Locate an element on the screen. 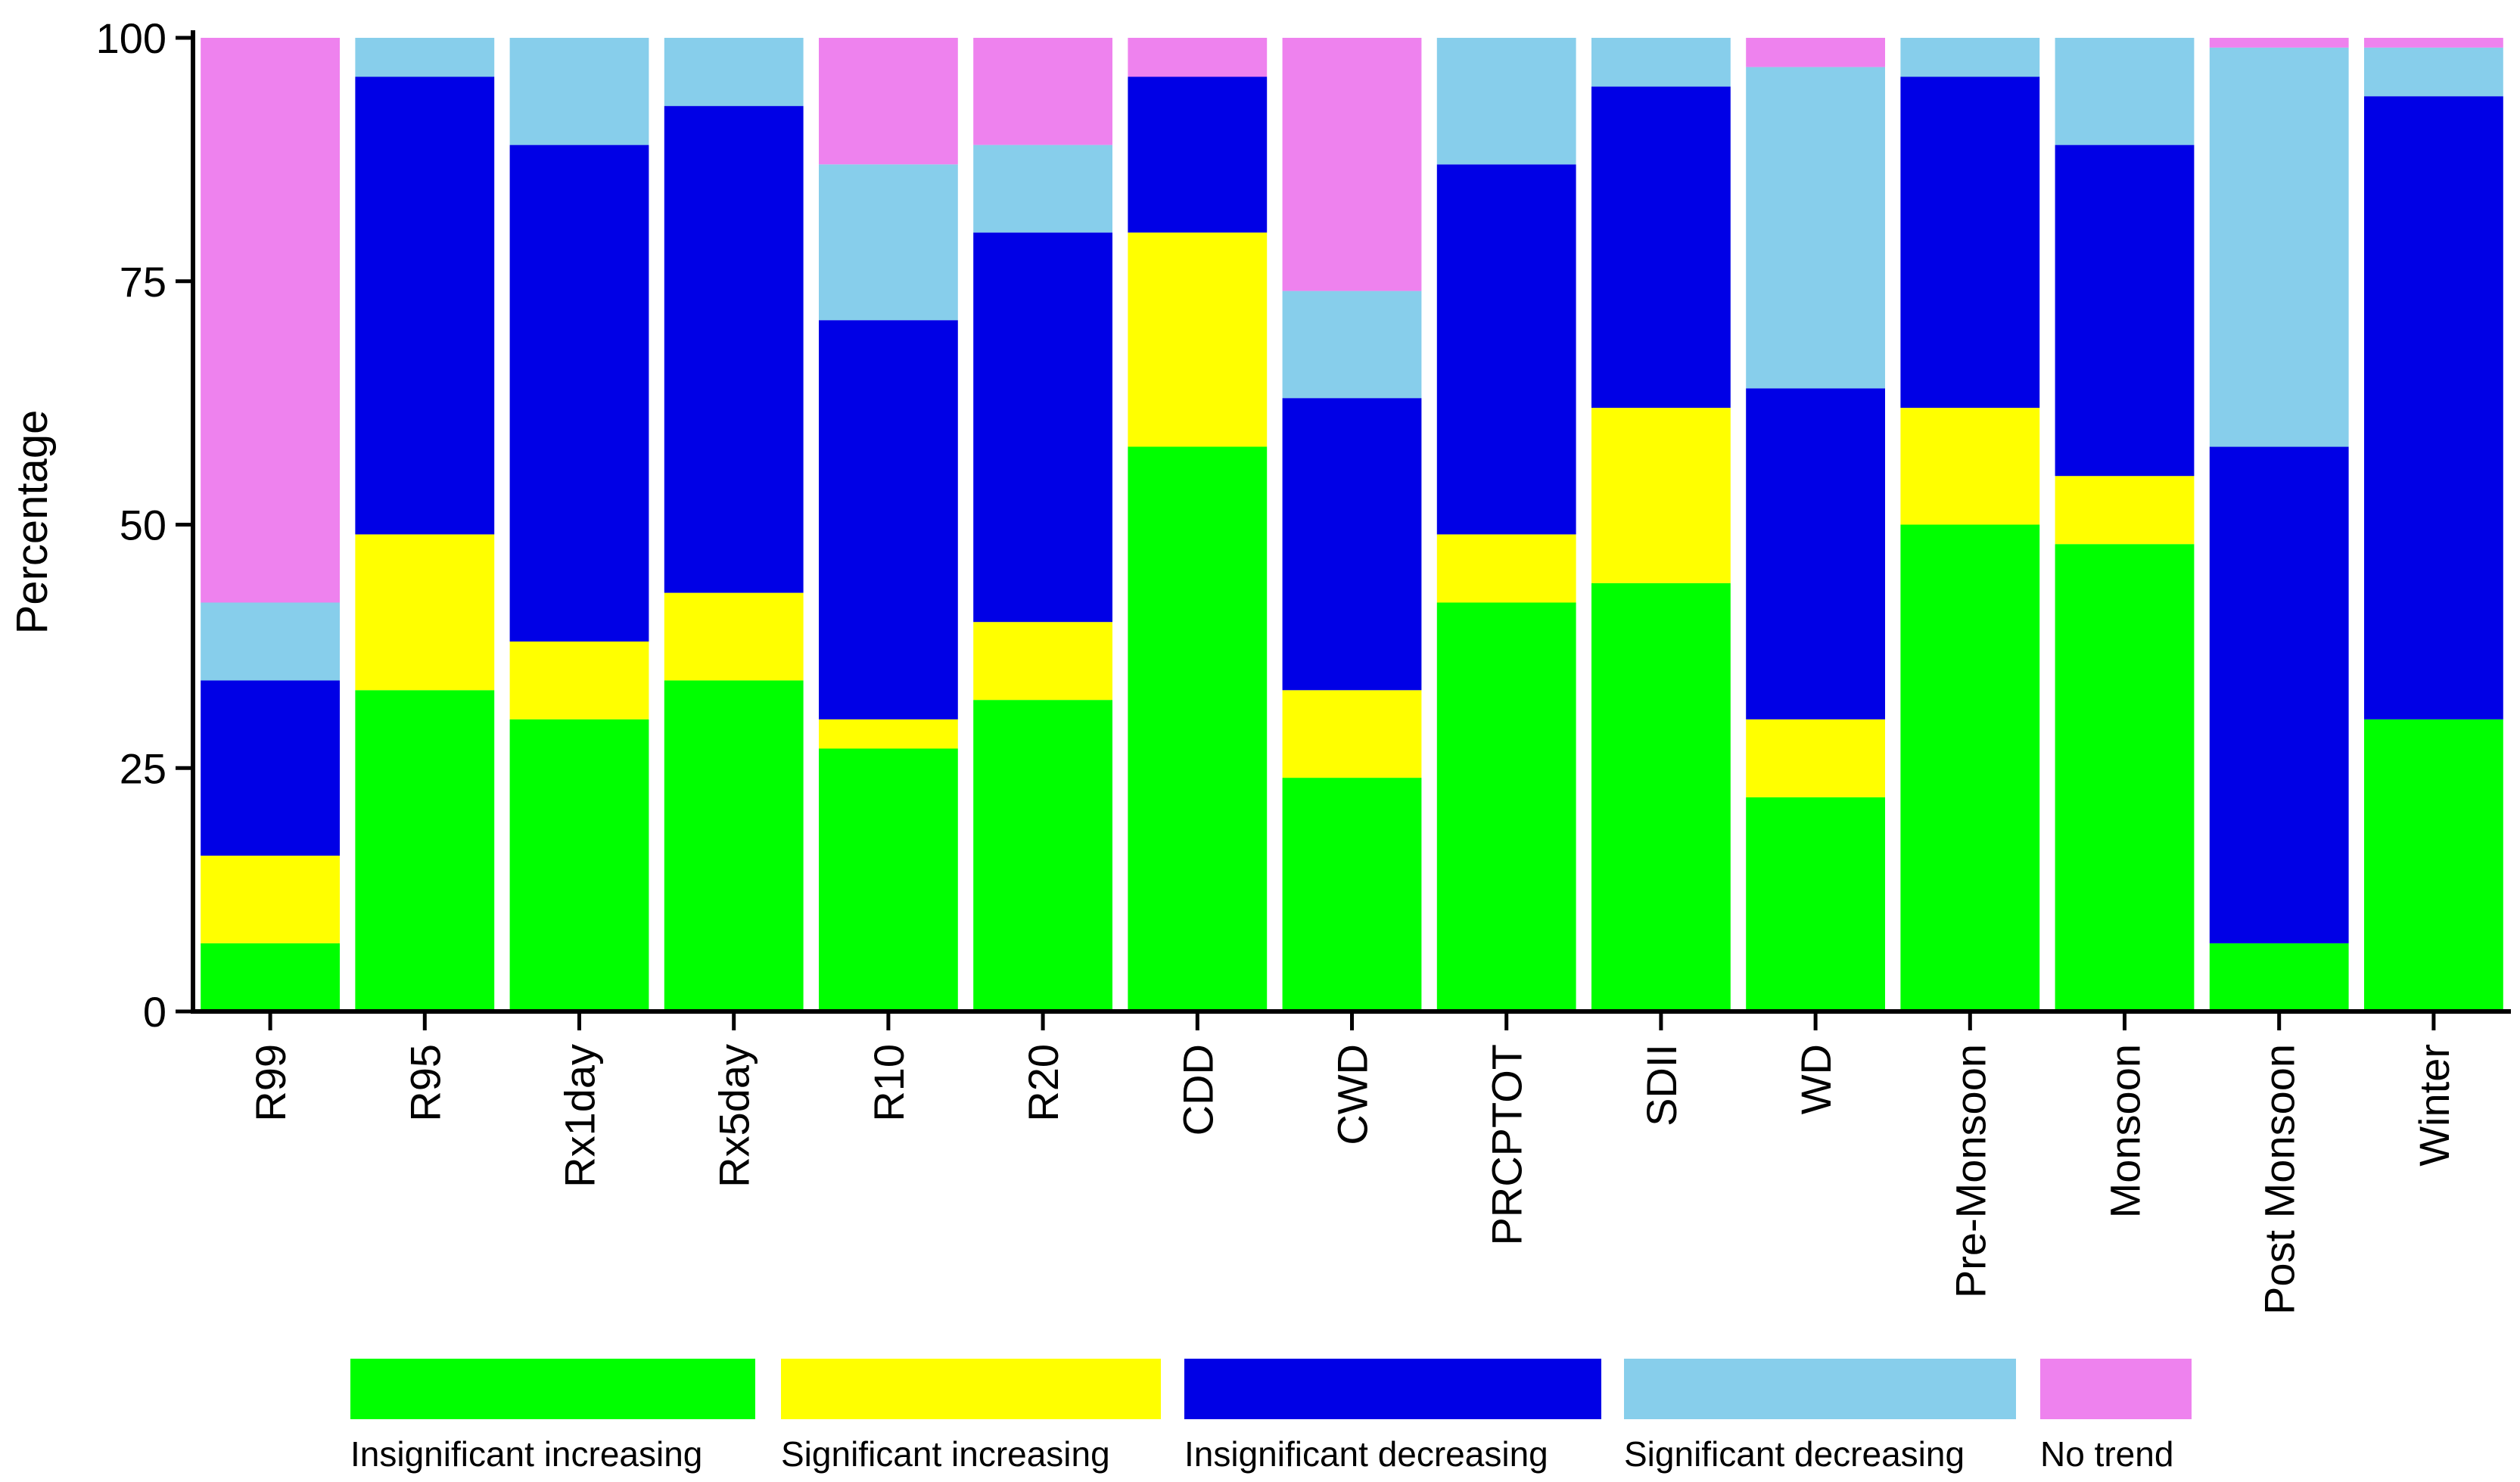  x-tick-label: Pre-Monsoon is located at coordinates (1970, 1171).